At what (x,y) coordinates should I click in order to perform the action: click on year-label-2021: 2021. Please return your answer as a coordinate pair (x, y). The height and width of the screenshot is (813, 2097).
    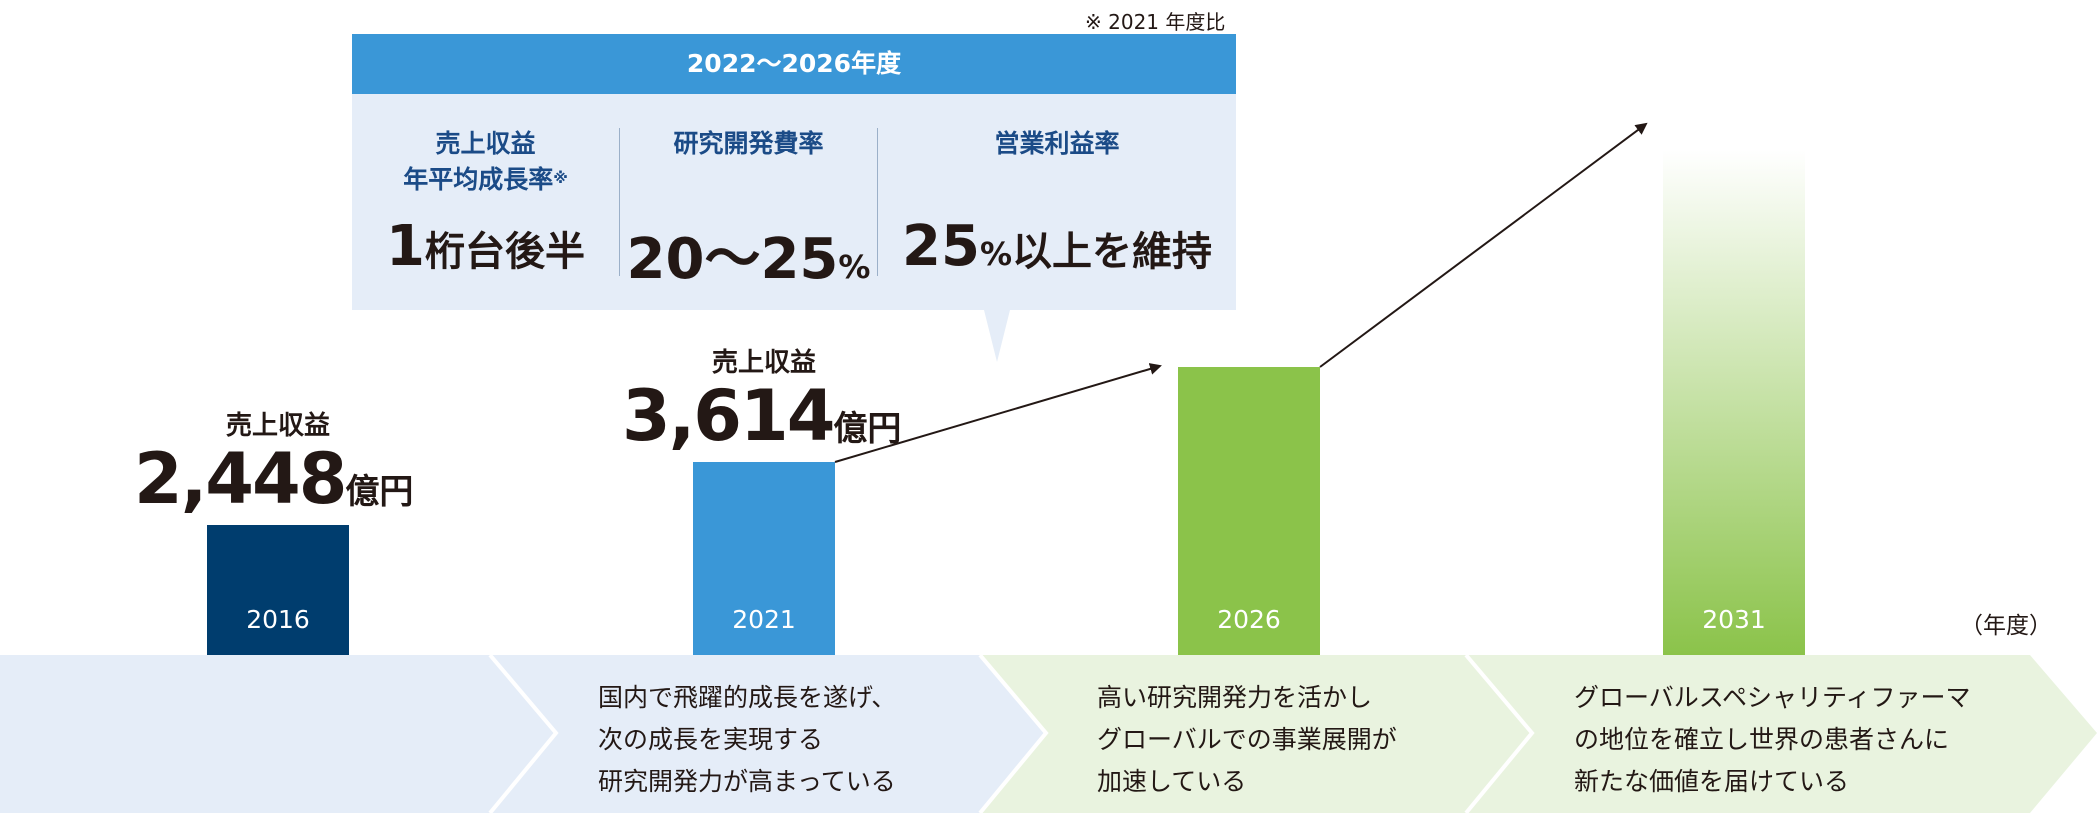
    Looking at the image, I should click on (764, 619).